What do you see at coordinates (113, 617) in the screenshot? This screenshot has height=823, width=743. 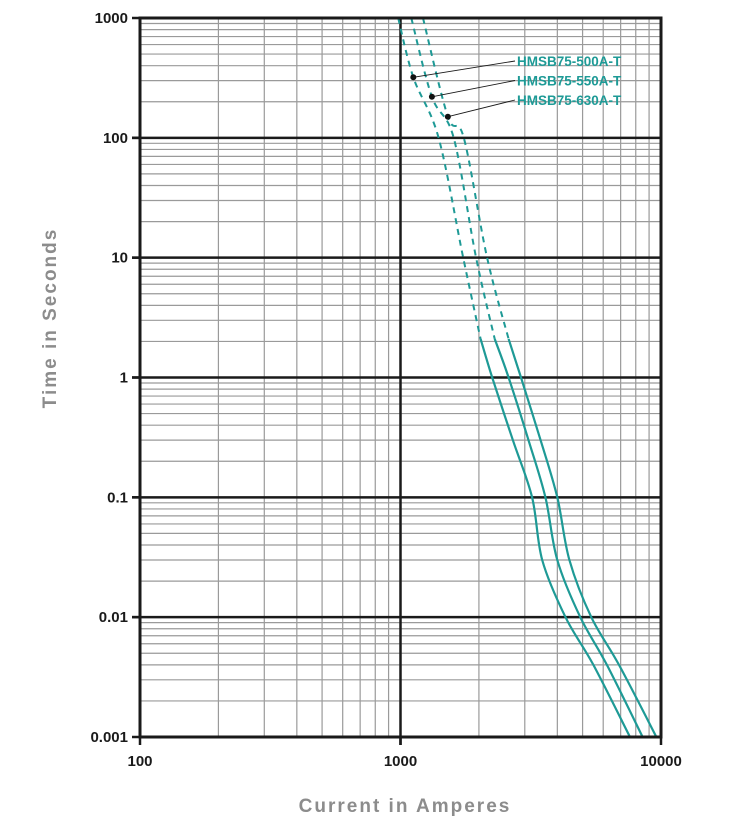 I see `y-tick-label: 0.01` at bounding box center [113, 617].